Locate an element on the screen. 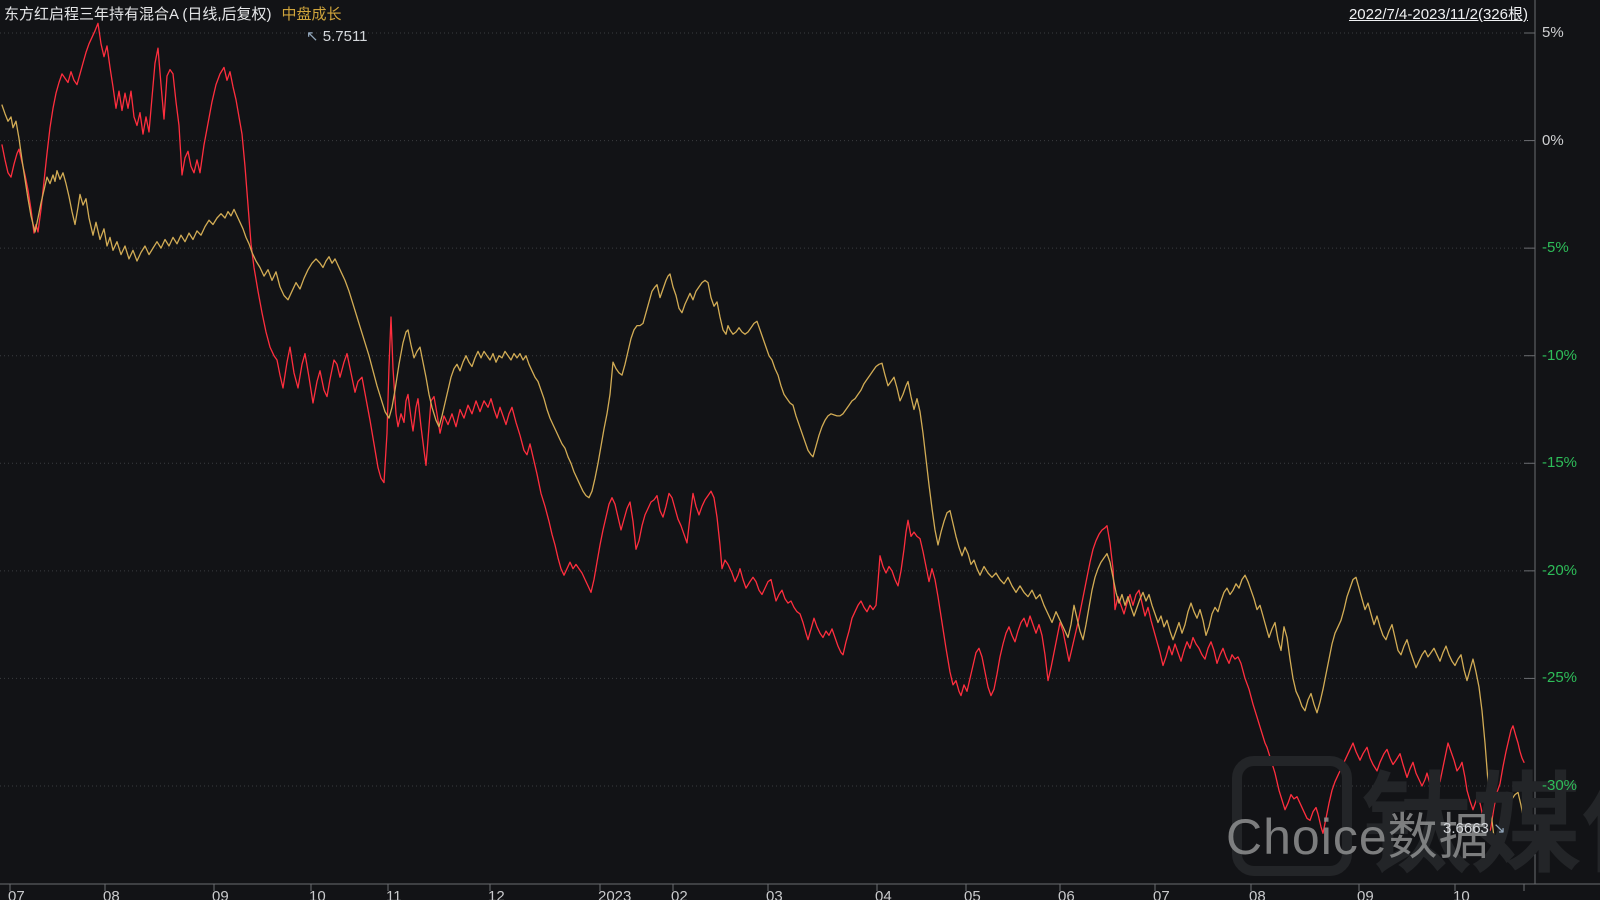 The width and height of the screenshot is (1600, 900). min-value-annotation: 3.6663 ↘ is located at coordinates (1474, 828).